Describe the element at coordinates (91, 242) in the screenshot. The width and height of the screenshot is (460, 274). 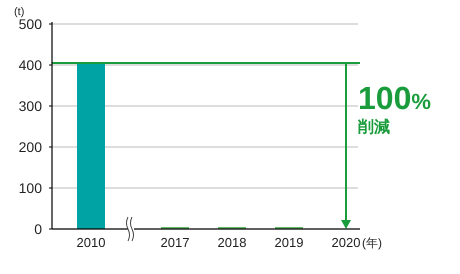
I see `x-tick-label: 2010` at that location.